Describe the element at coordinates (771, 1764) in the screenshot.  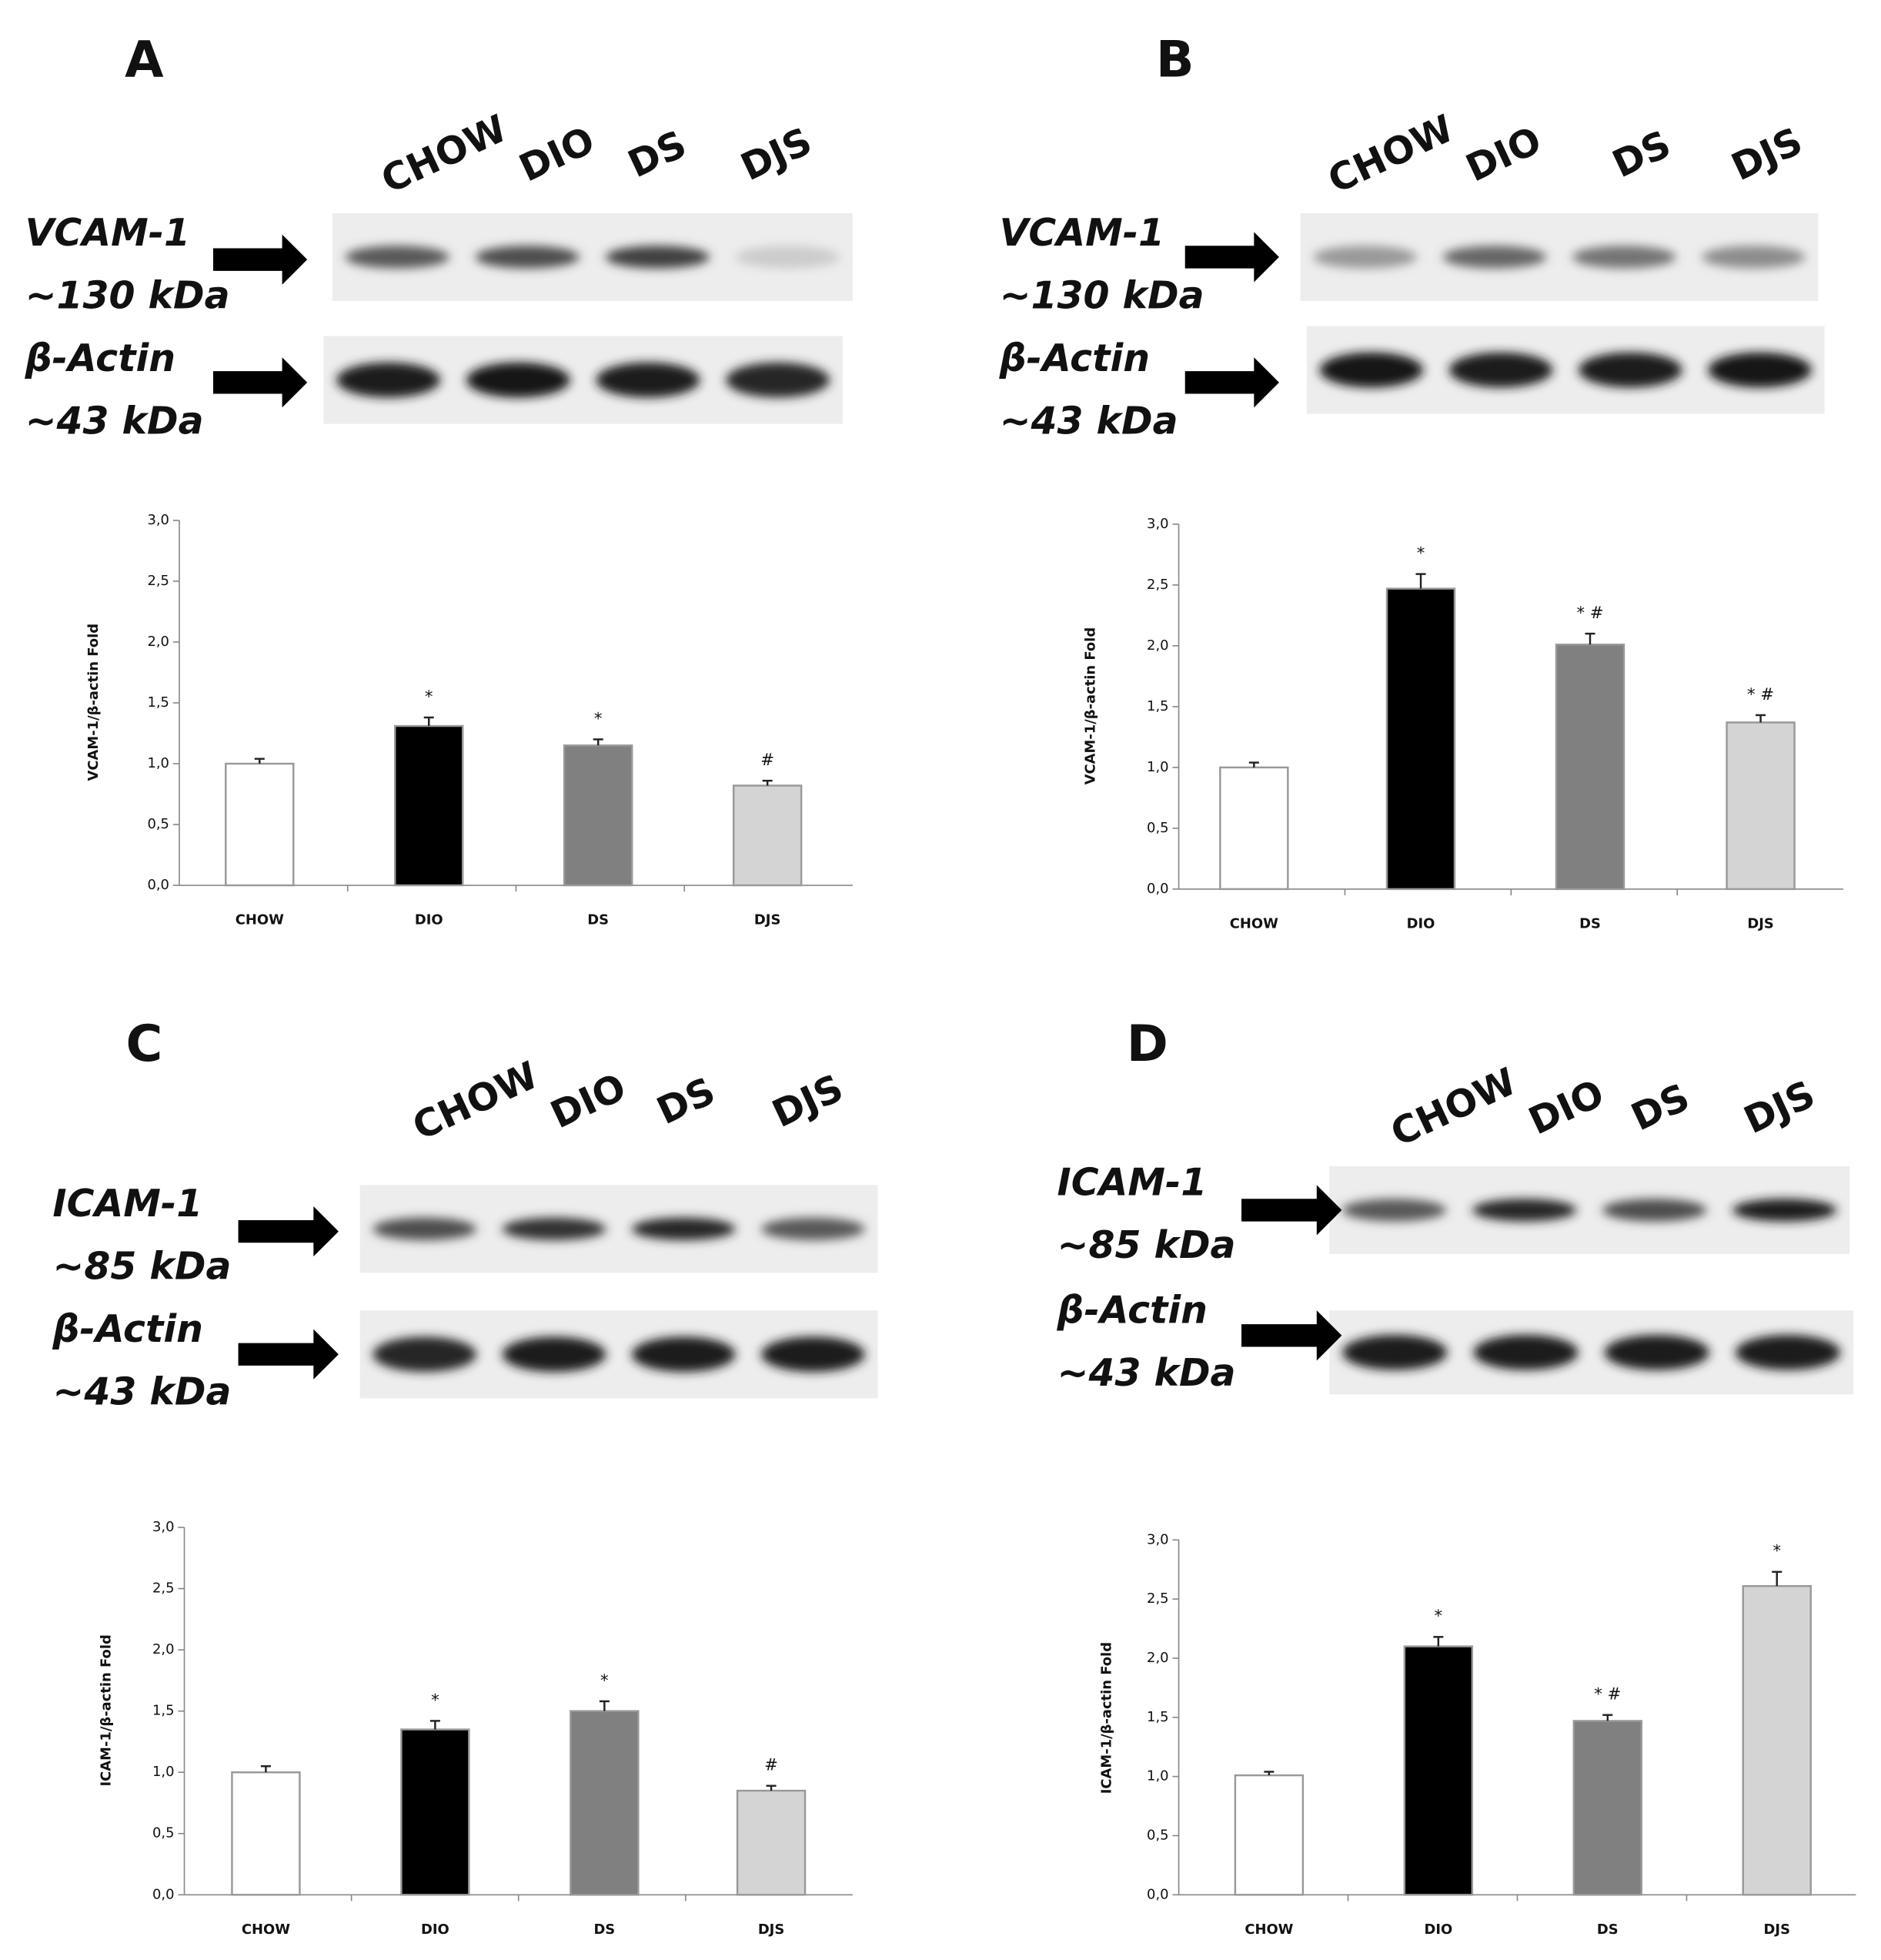
I see `significance-label: #` at that location.